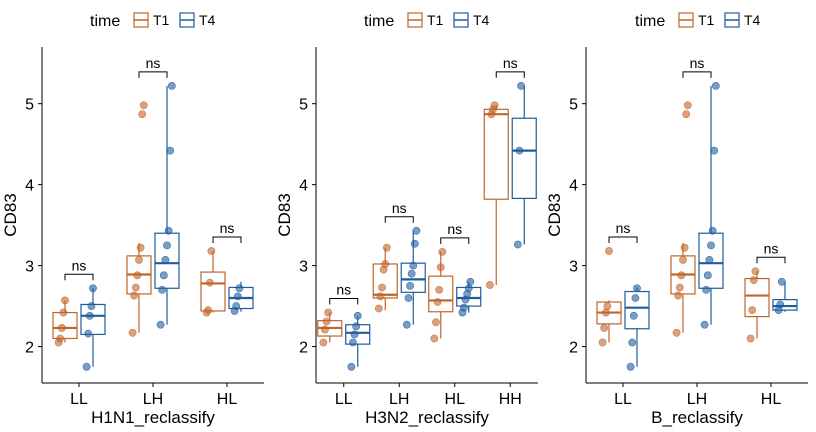 The image size is (816, 432). I want to click on box-T1-HL, so click(757, 305).